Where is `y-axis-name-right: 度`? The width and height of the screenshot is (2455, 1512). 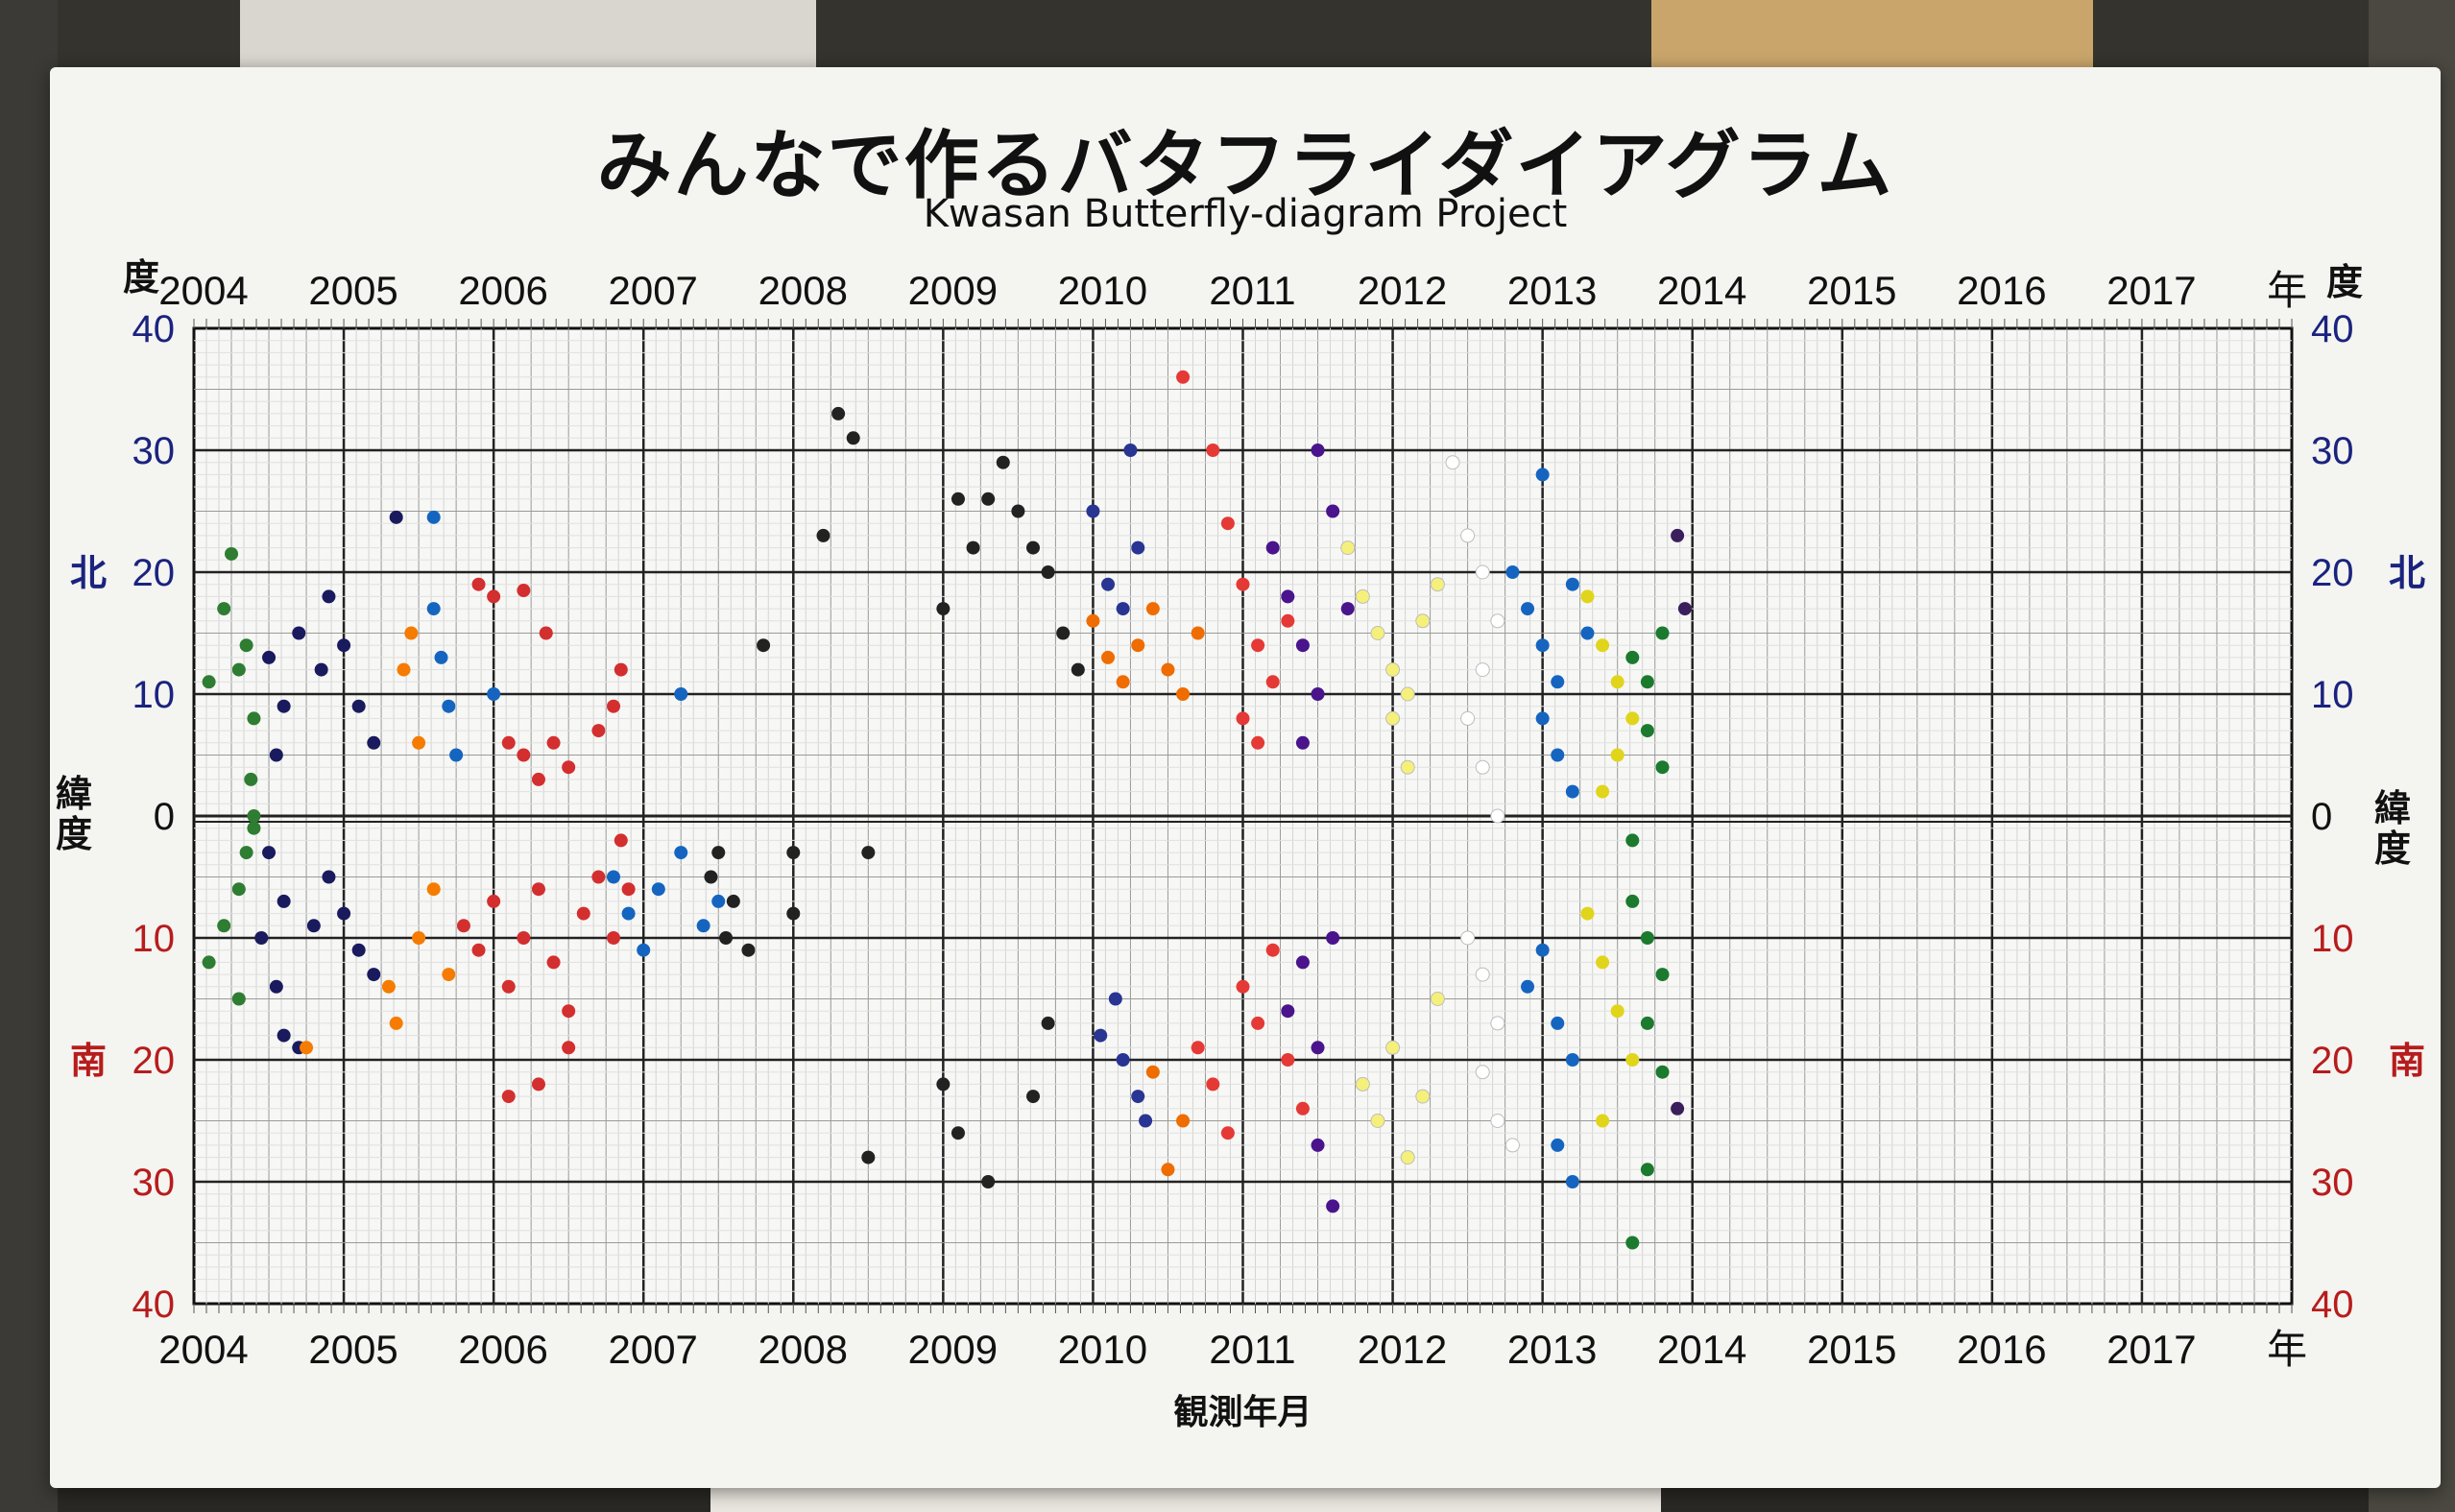
y-axis-name-right: 度 is located at coordinates (2392, 849).